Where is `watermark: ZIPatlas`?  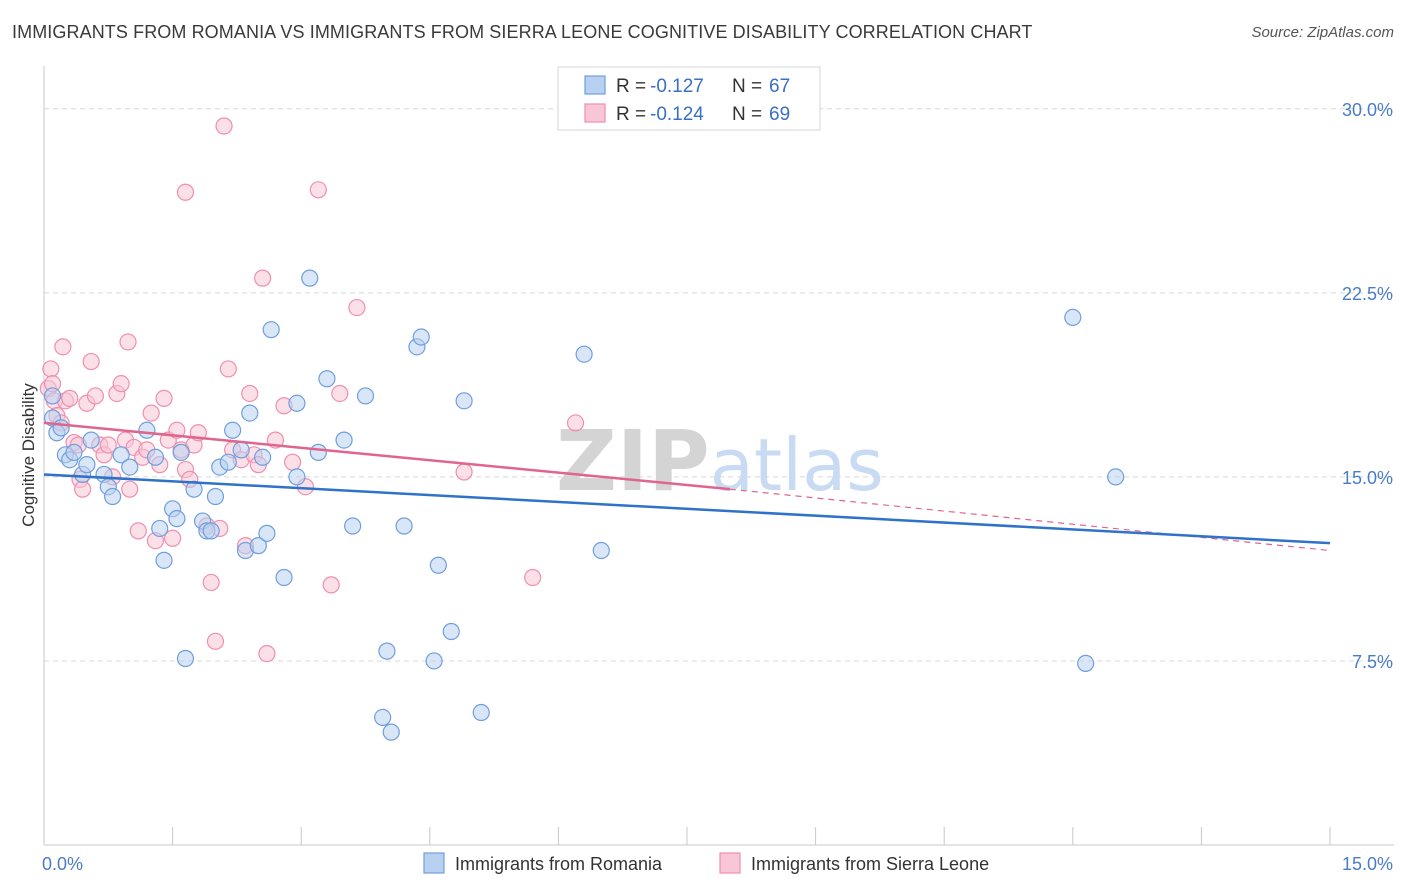 watermark: ZIPatlas is located at coordinates (720, 461).